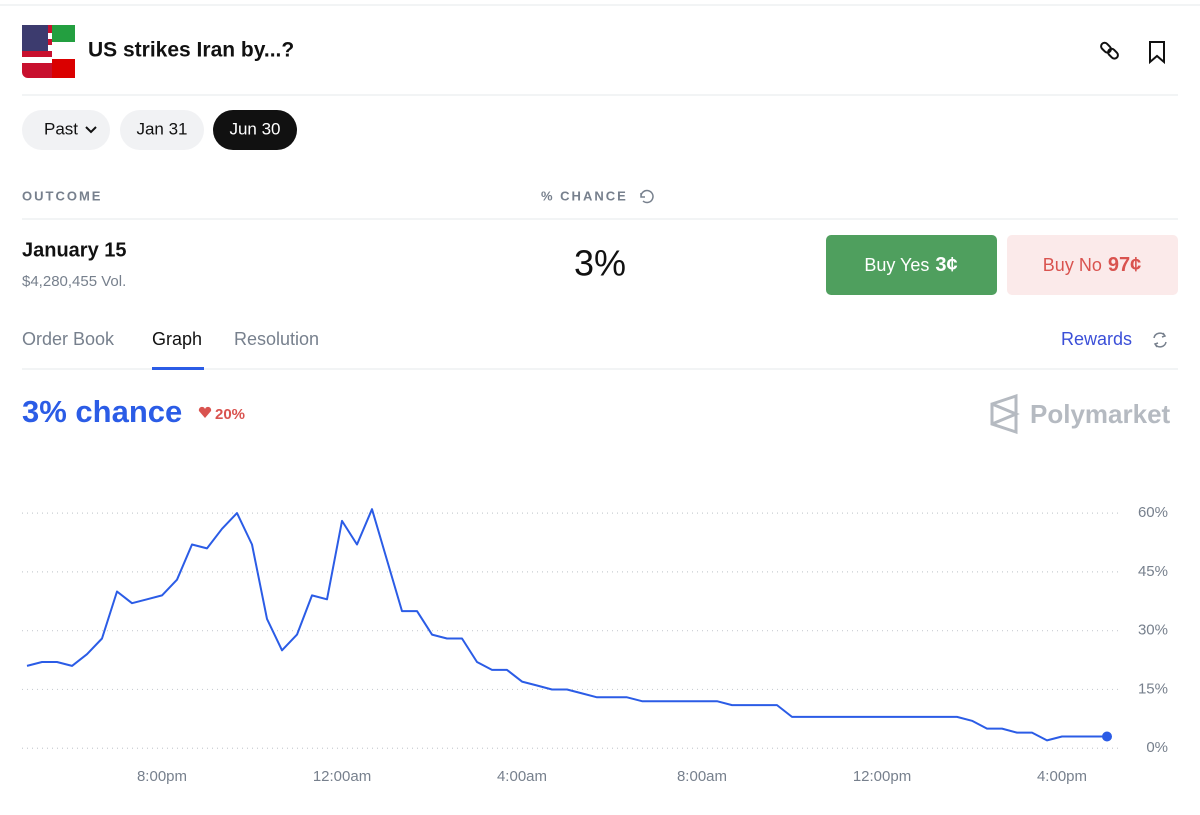 The image size is (1200, 815). I want to click on outcome-chance: 3%, so click(600, 263).